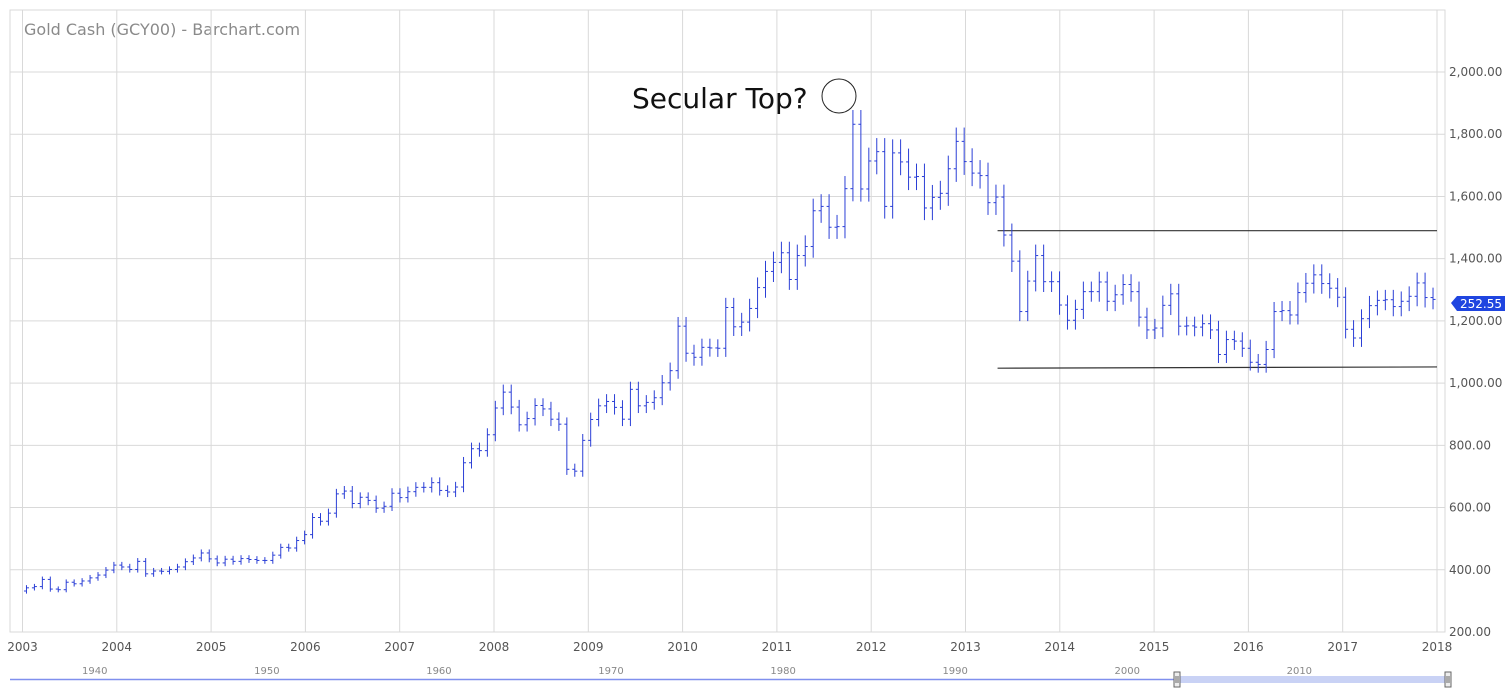  Describe the element at coordinates (731, 677) in the screenshot. I see `navigator: 1940 1950 1960 1970 1980 1990 2000 2010` at that location.